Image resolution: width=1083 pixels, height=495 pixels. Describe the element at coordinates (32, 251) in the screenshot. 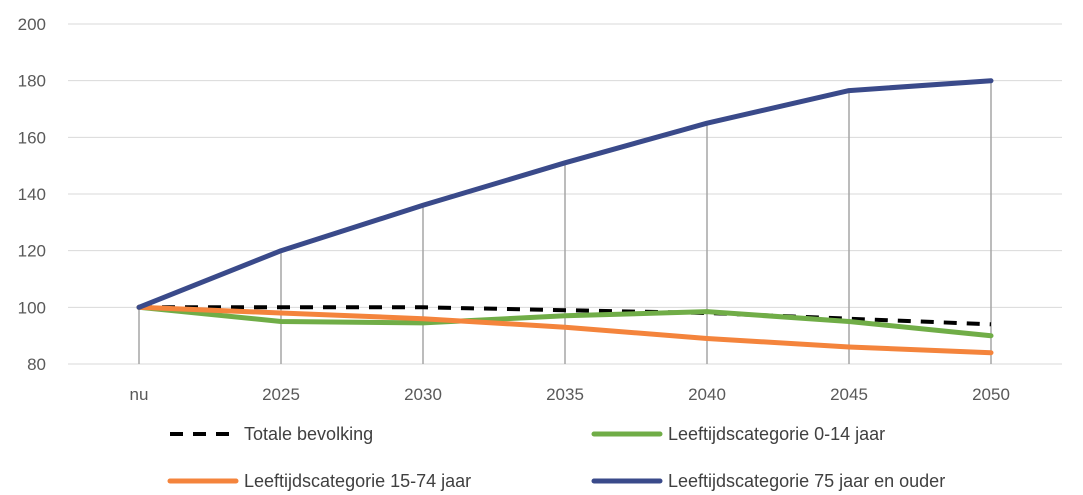

I see `y-tick-label: 120` at that location.